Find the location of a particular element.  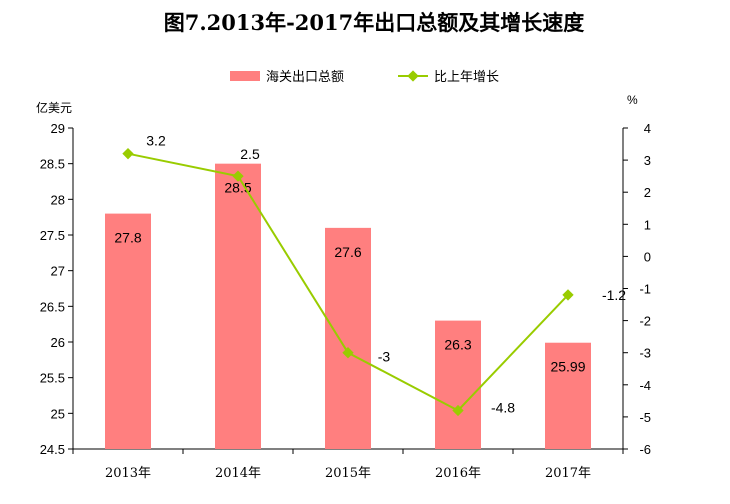

right-tick-label: 2 is located at coordinates (647, 192).